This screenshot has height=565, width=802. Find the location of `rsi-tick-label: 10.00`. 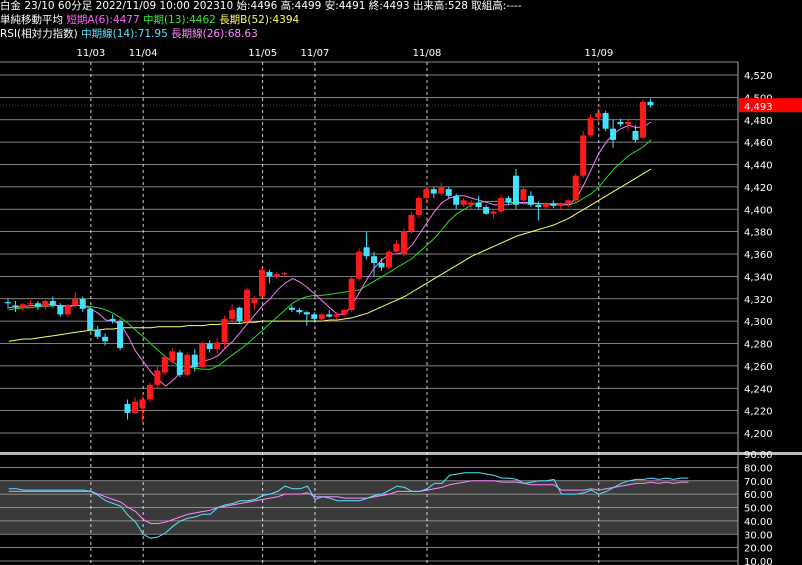

rsi-tick-label: 10.00 is located at coordinates (758, 561).